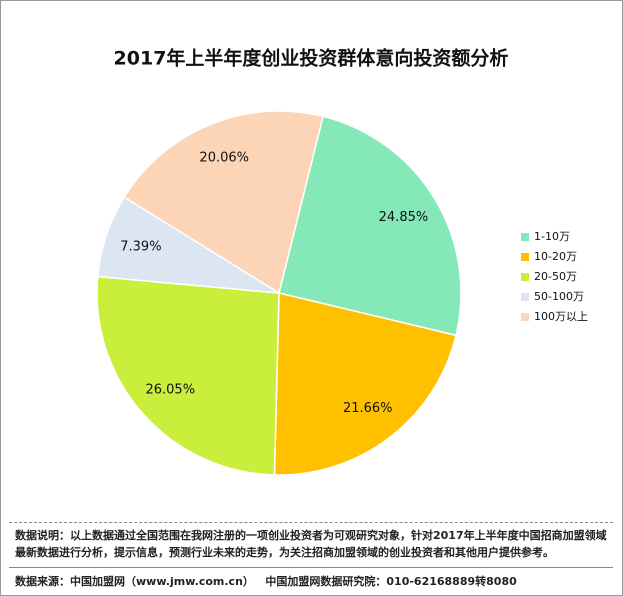  Describe the element at coordinates (555, 256) in the screenshot. I see `legend-label: 10-20万` at that location.